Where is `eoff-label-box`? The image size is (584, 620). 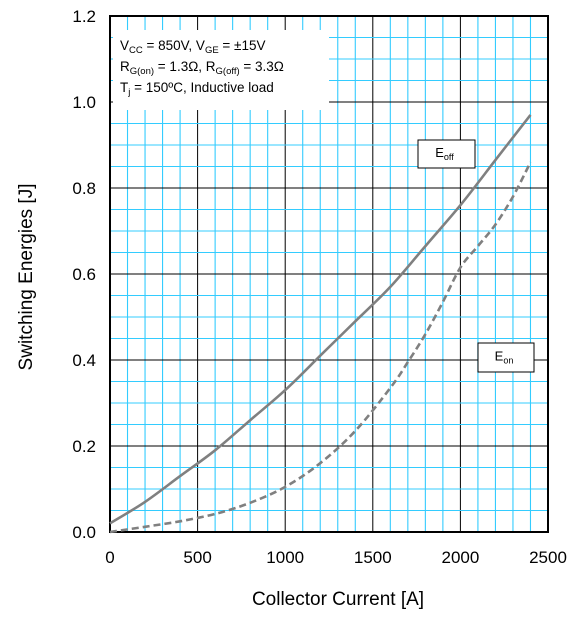 eoff-label-box is located at coordinates (446, 154).